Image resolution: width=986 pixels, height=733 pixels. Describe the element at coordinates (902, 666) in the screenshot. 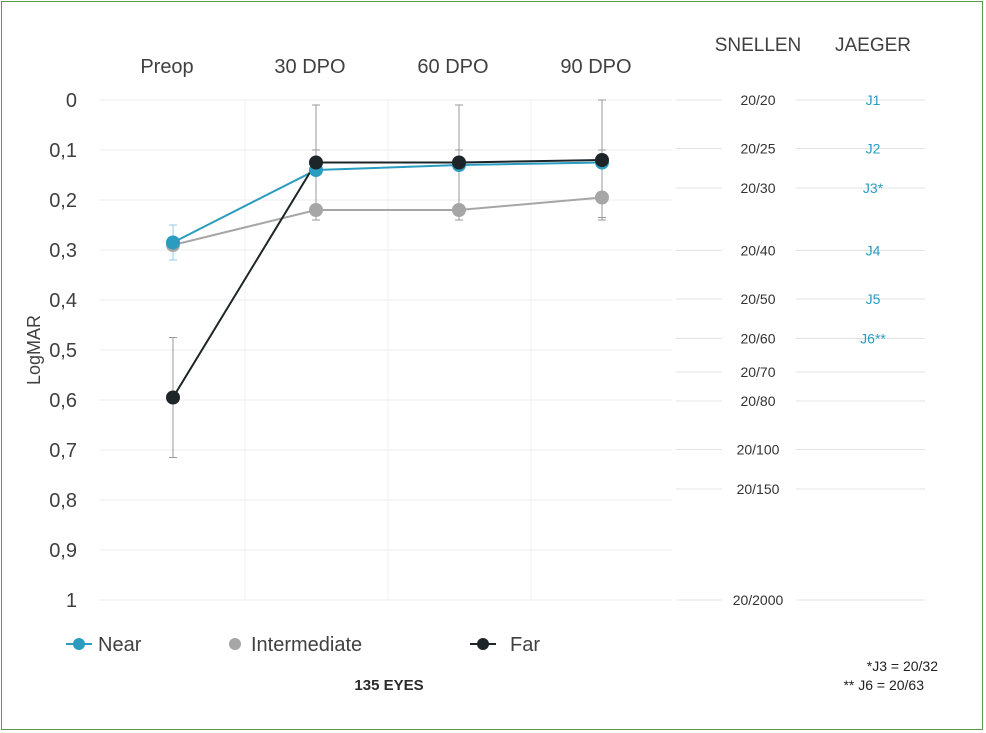

I see `footnote-j3: *J3 = 20/32` at that location.